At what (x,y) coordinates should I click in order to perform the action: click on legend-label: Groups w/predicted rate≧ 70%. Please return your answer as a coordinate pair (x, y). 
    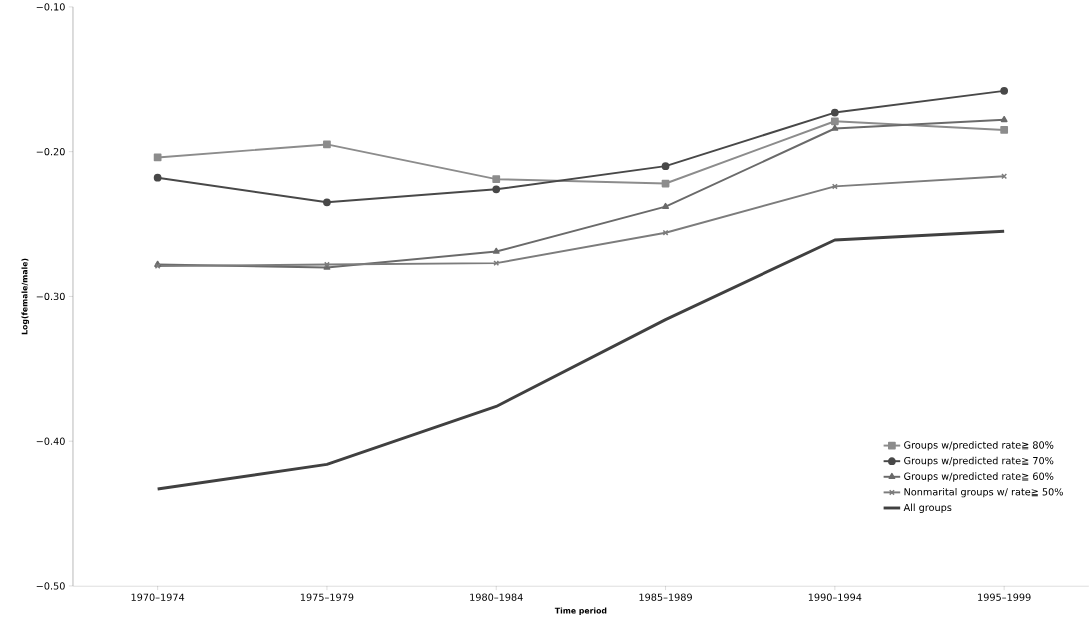
    Looking at the image, I should click on (979, 461).